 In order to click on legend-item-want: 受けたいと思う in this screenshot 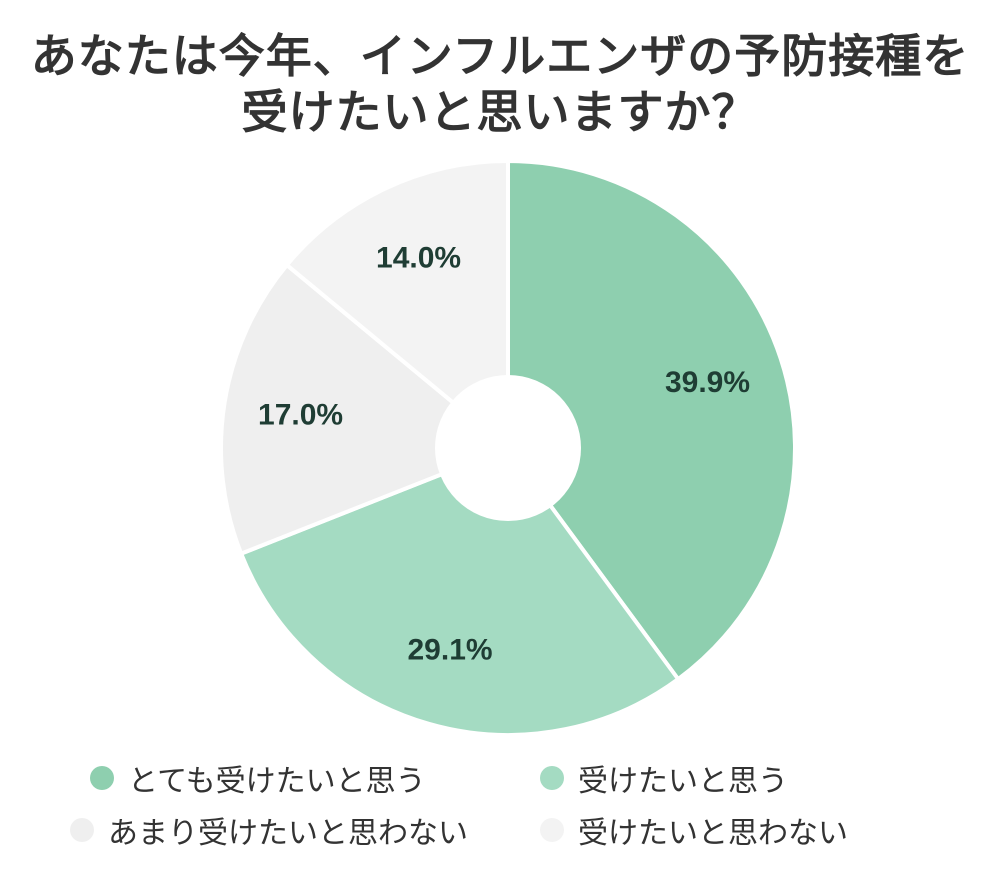, I will do `click(664, 778)`.